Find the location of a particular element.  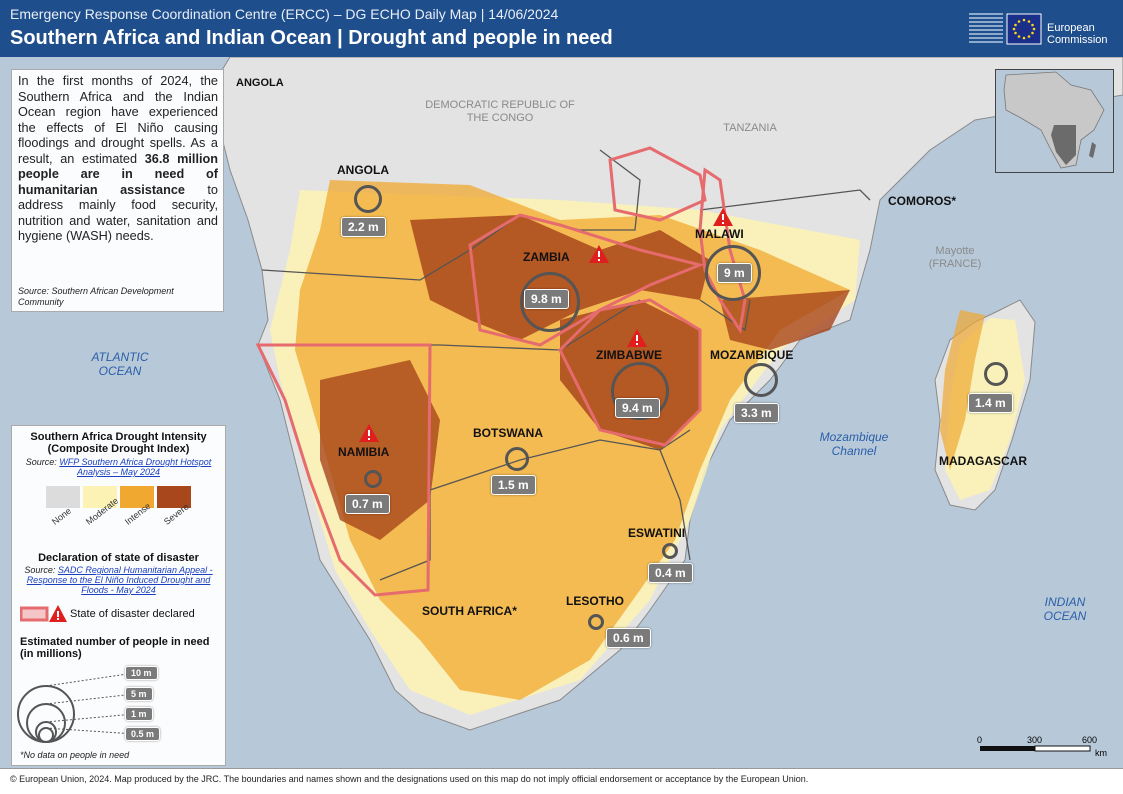

scale-tick: 600 is located at coordinates (1090, 740).